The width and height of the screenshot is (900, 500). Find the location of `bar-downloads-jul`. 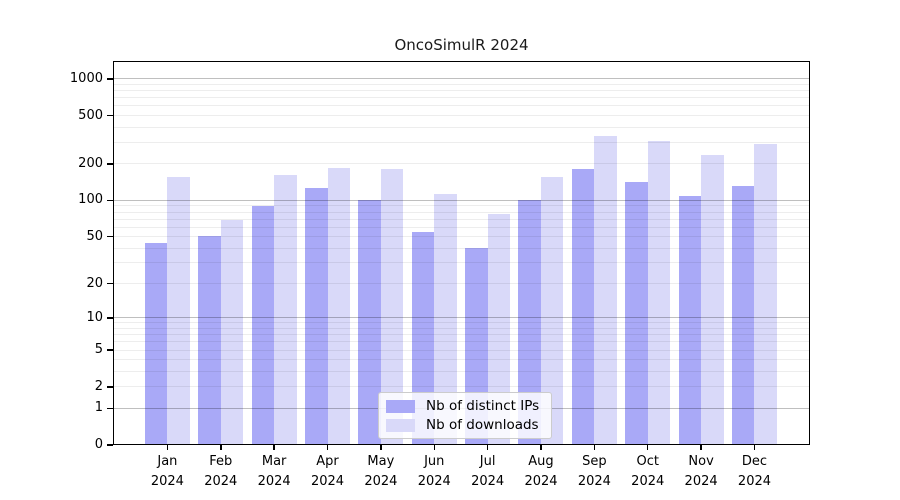

bar-downloads-jul is located at coordinates (499, 329).